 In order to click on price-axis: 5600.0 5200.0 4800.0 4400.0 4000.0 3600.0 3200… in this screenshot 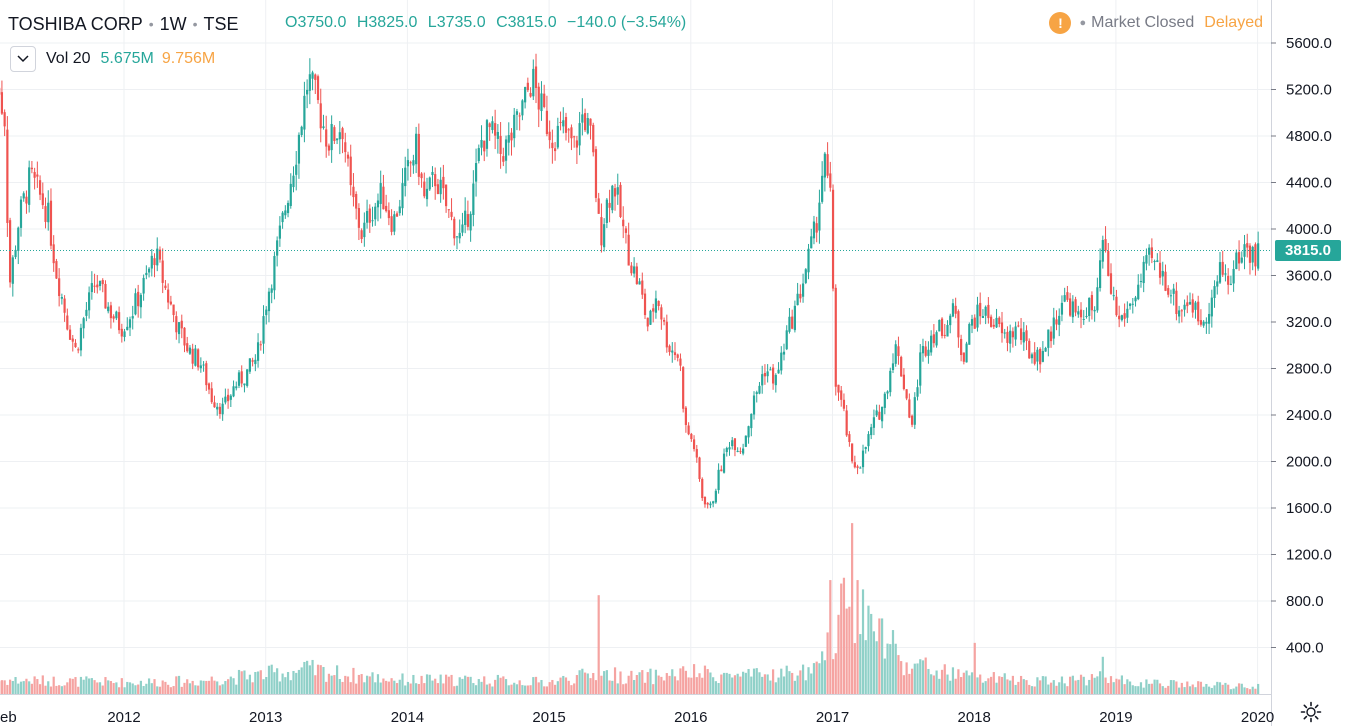, I will do `click(1301, 346)`.